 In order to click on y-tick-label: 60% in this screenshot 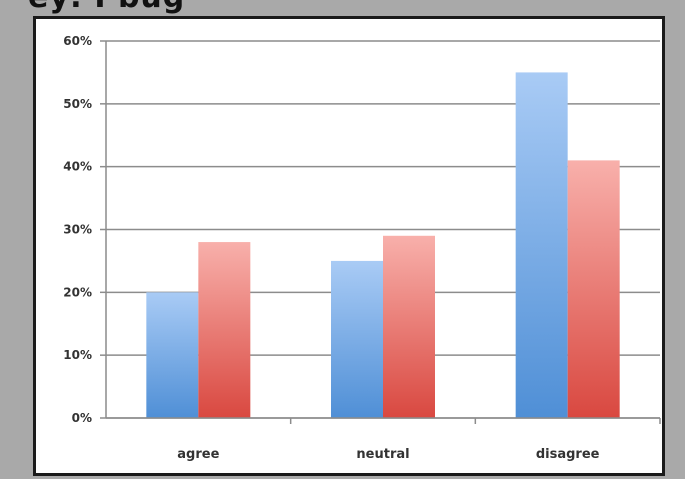, I will do `click(77, 41)`.